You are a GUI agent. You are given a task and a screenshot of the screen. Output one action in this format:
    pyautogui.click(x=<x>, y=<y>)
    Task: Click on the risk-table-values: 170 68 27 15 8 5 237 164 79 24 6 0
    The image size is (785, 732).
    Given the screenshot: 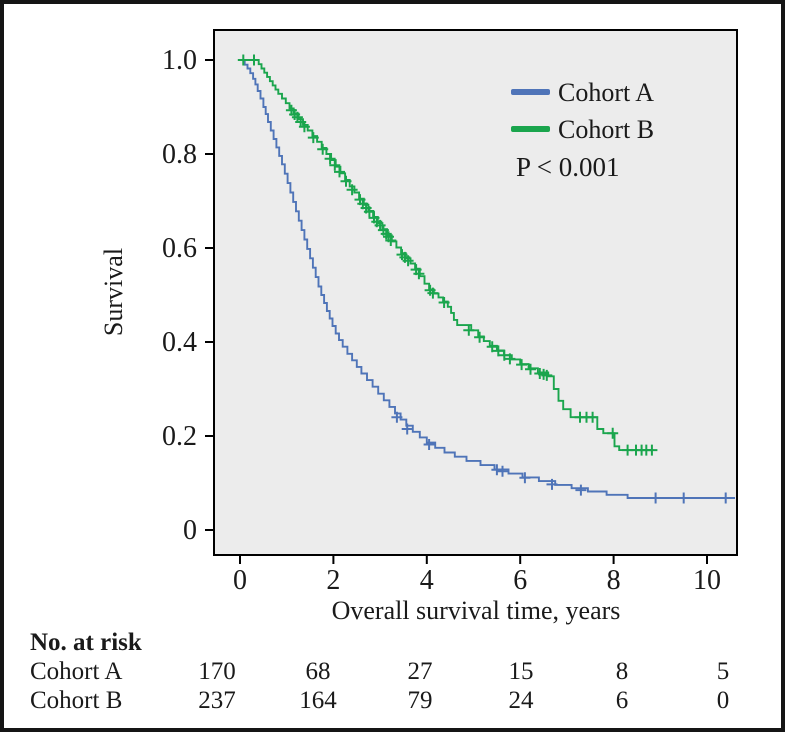 What is the action you would take?
    pyautogui.click(x=463, y=686)
    